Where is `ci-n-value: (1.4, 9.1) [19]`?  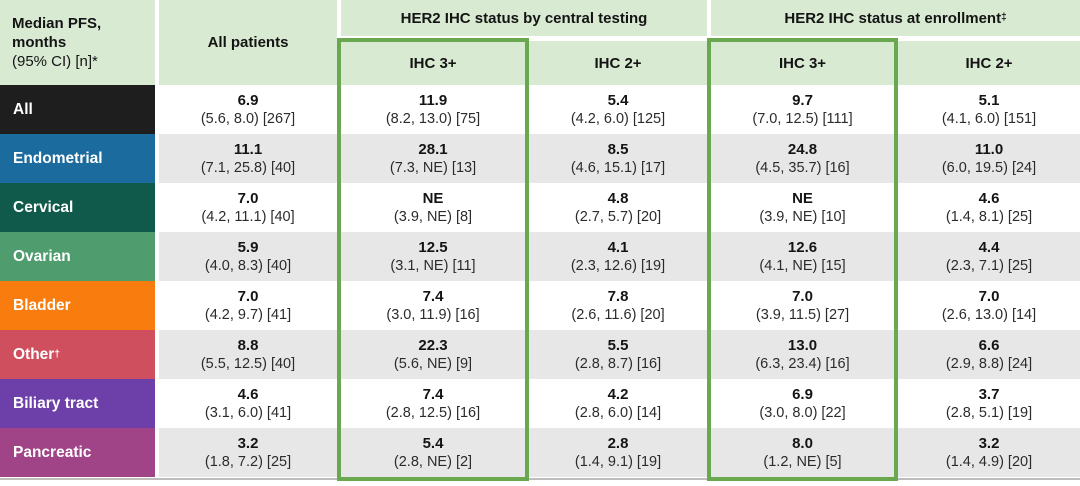
ci-n-value: (1.4, 9.1) [19] is located at coordinates (618, 461).